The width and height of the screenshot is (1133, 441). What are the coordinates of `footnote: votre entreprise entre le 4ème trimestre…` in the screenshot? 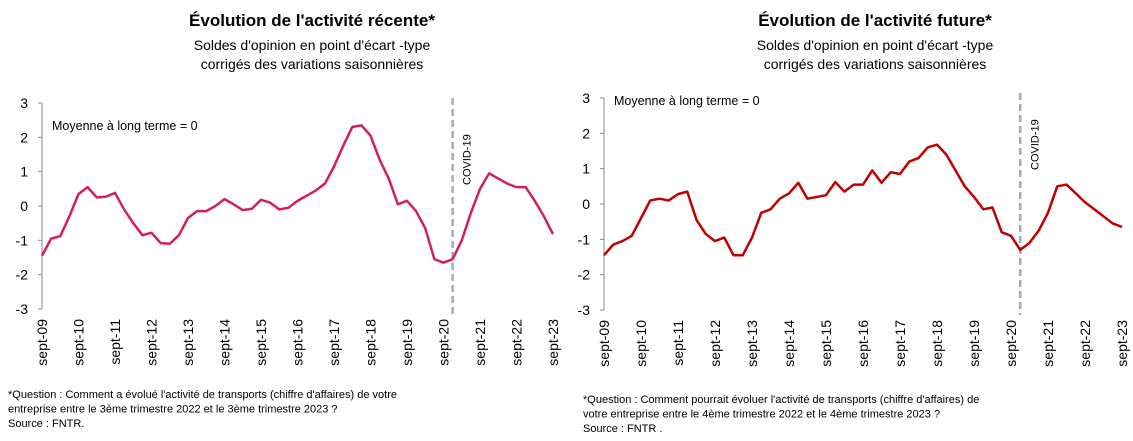 It's located at (761, 415).